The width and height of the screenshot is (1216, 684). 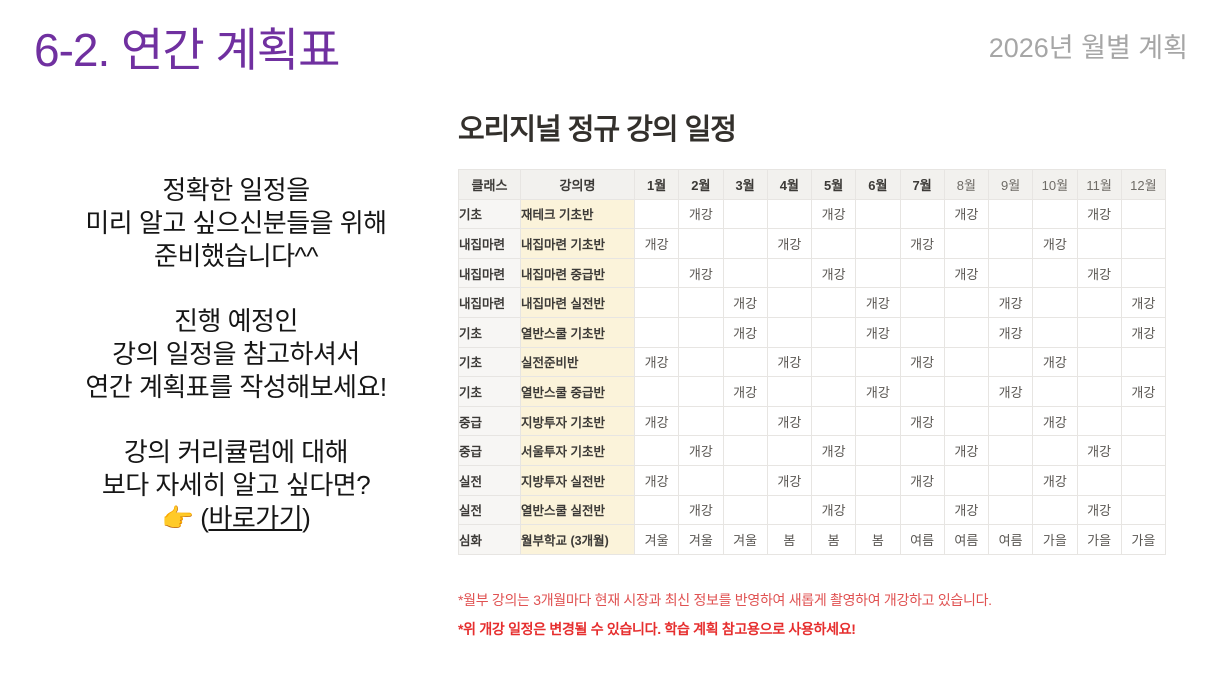 I want to click on course-cell: 지방투자 기초반, so click(x=577, y=421).